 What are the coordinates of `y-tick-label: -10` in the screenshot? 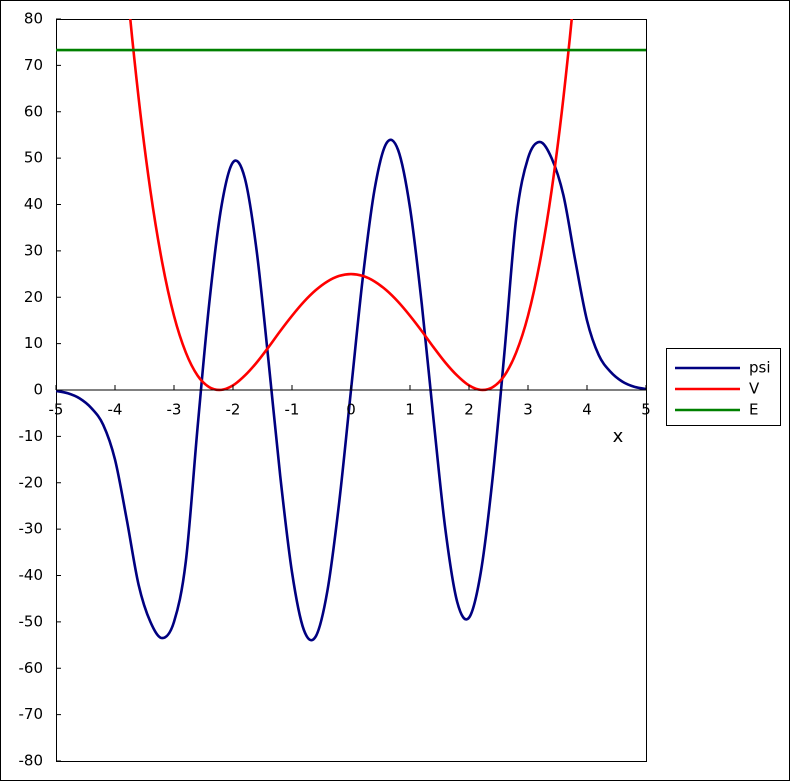 It's located at (31, 436).